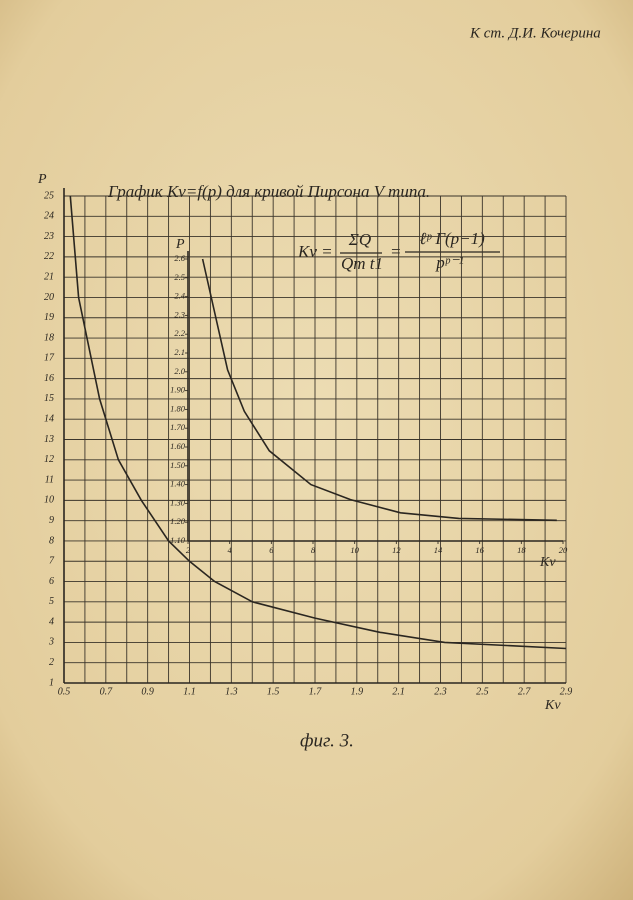 The image size is (633, 900). Describe the element at coordinates (51, 520) in the screenshot. I see `y-tick-label: 9` at that location.